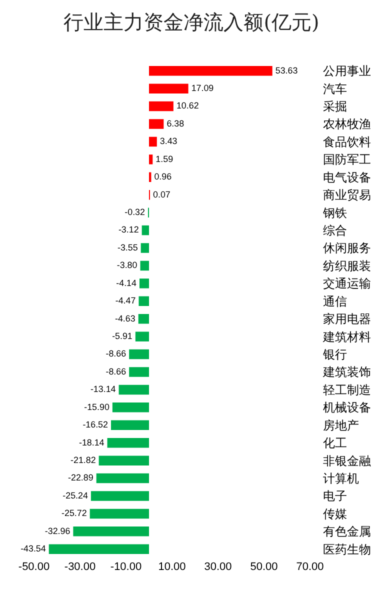  What do you see at coordinates (33, 549) in the screenshot?
I see `data-label: -43.54` at bounding box center [33, 549].